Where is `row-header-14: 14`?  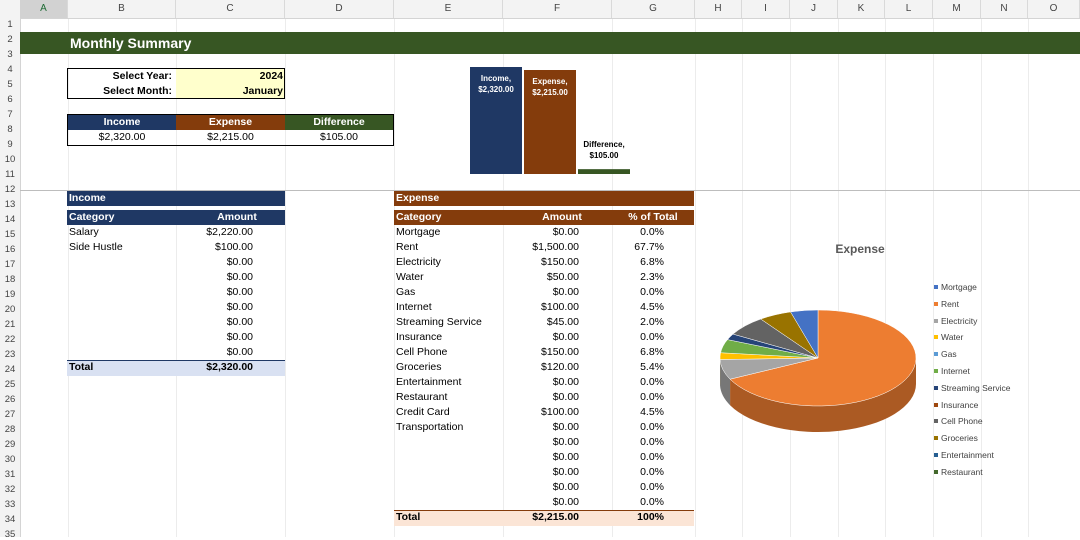
row-header-14: 14 is located at coordinates (10, 219).